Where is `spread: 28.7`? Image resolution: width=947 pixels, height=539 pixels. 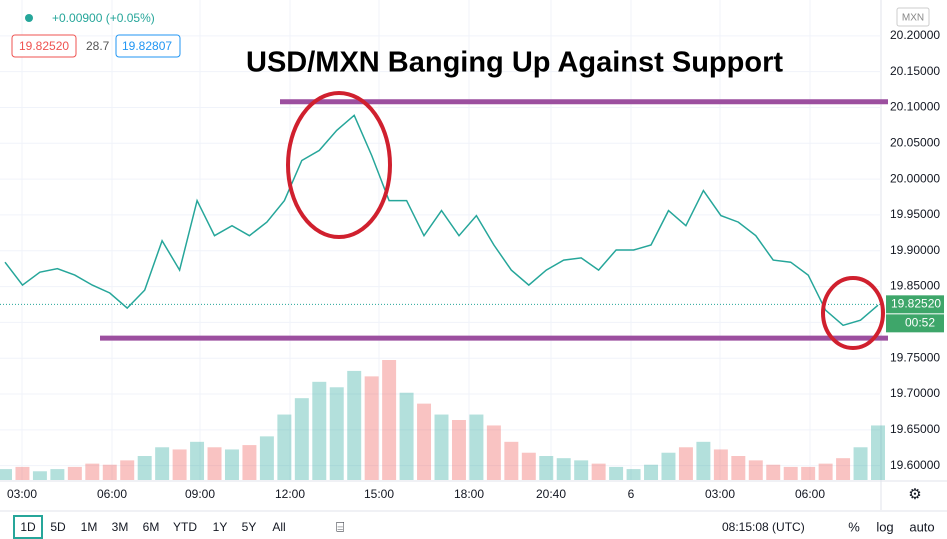
spread: 28.7 is located at coordinates (98, 46).